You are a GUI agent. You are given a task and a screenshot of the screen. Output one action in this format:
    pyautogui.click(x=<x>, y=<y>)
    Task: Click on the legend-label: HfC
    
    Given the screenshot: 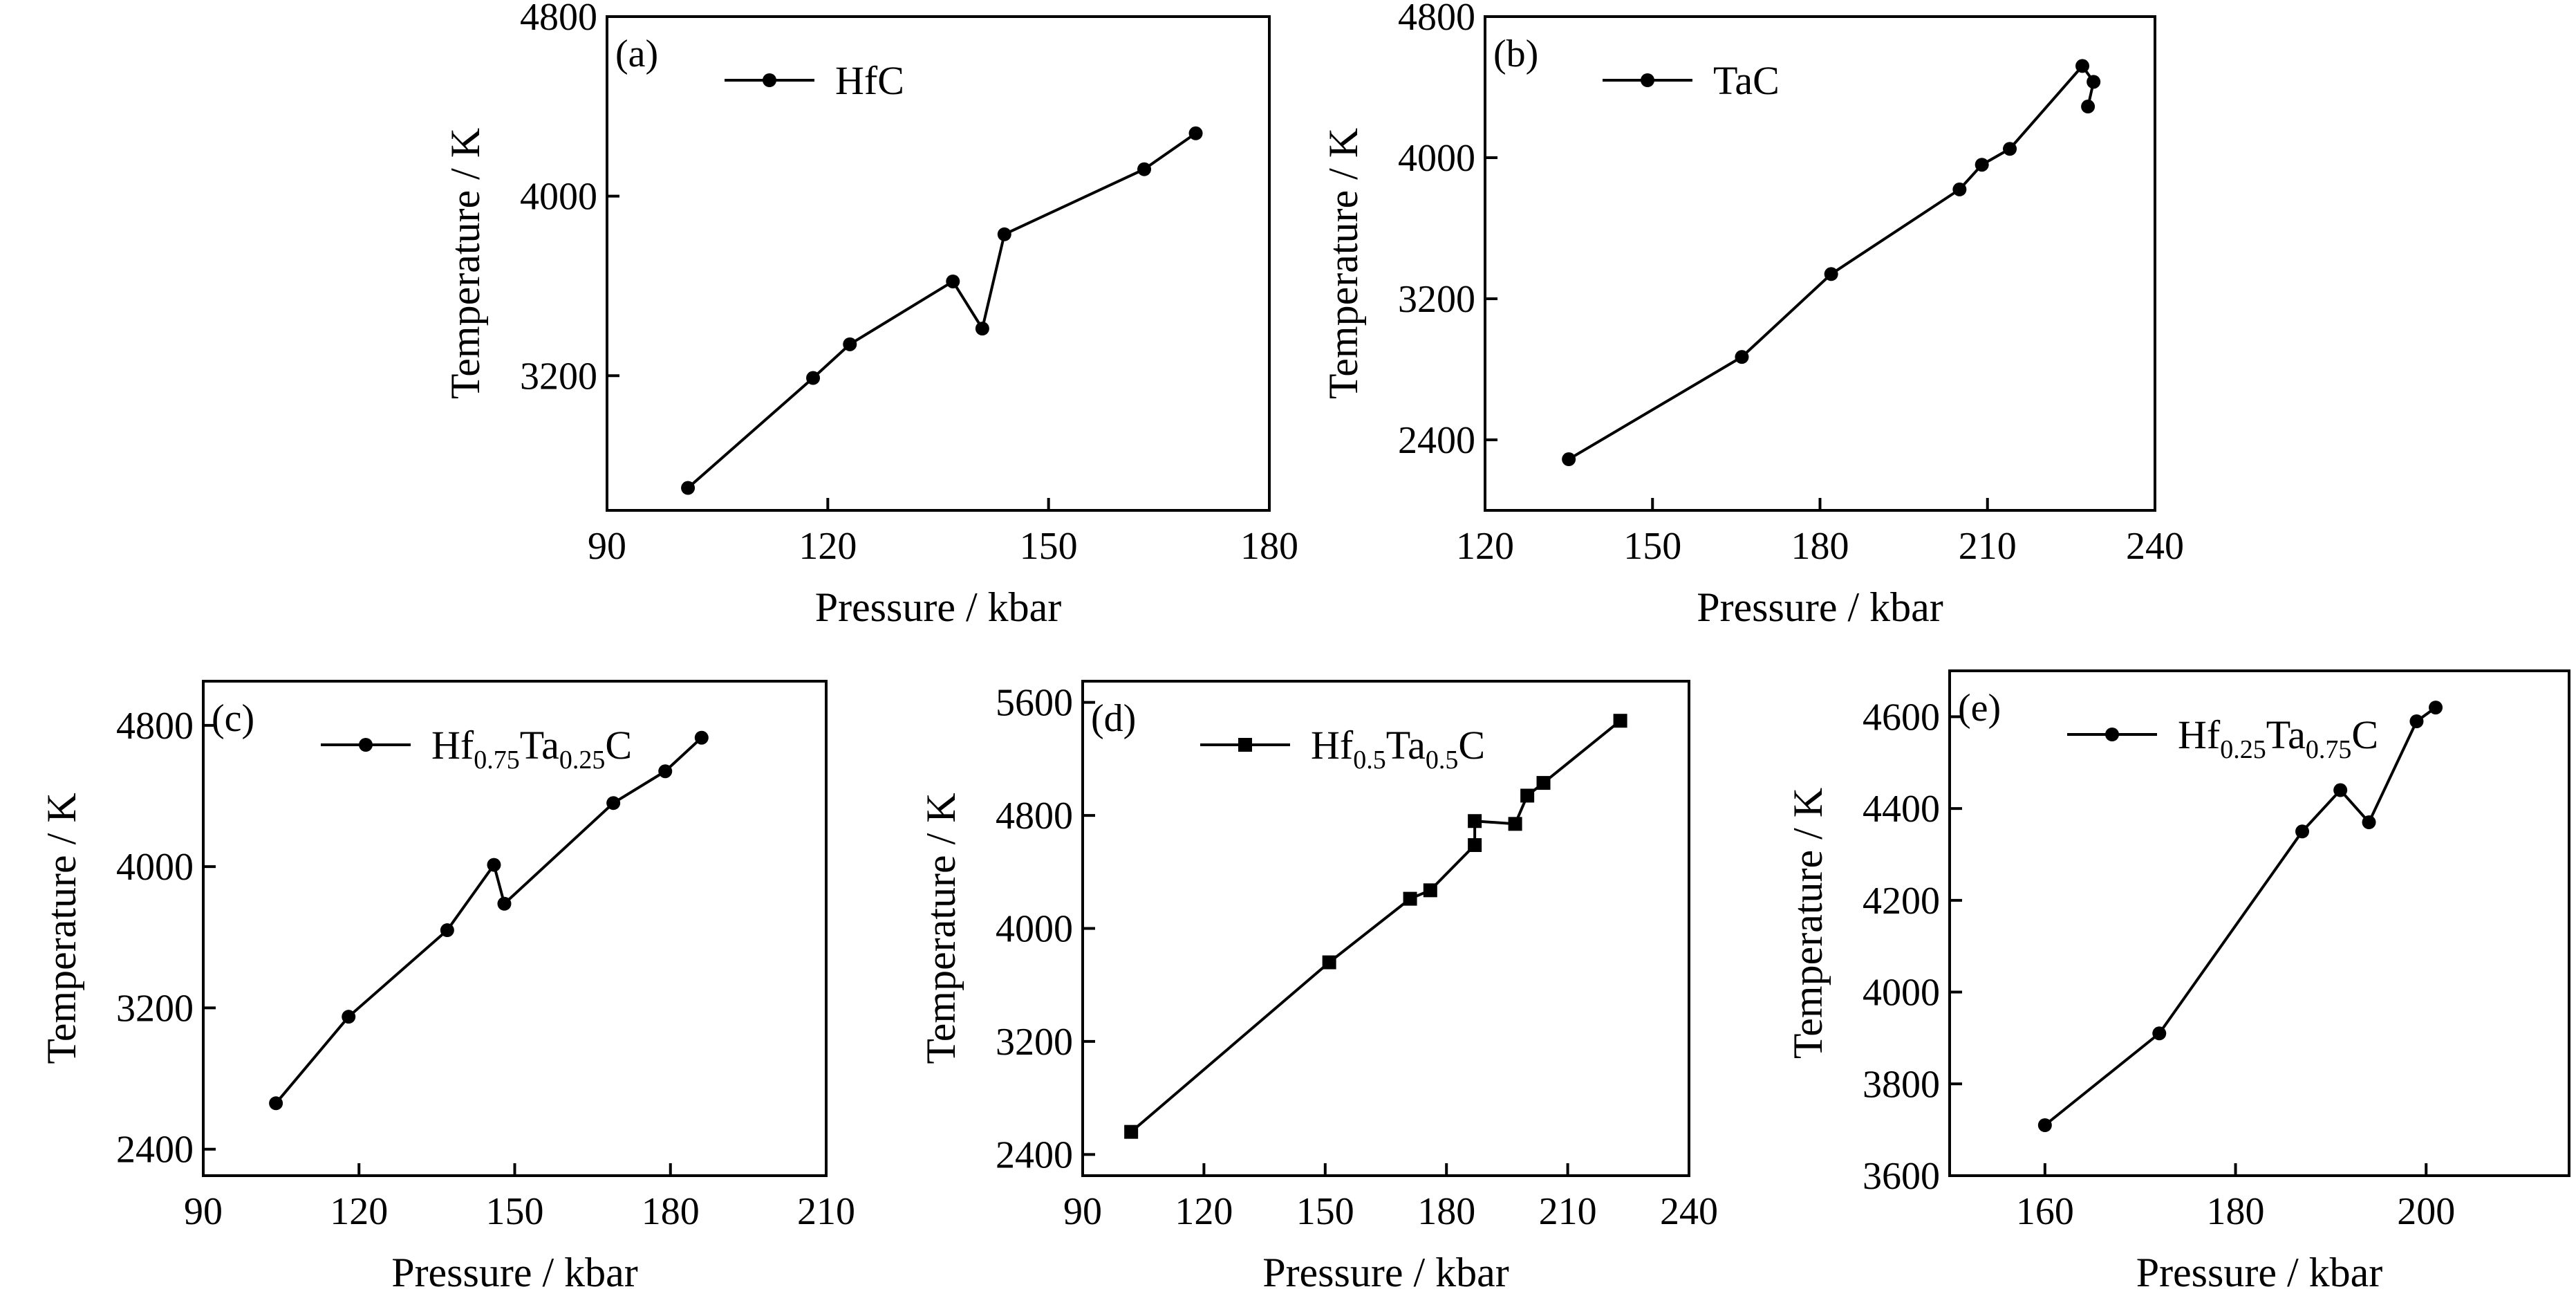 What is the action you would take?
    pyautogui.click(x=869, y=81)
    